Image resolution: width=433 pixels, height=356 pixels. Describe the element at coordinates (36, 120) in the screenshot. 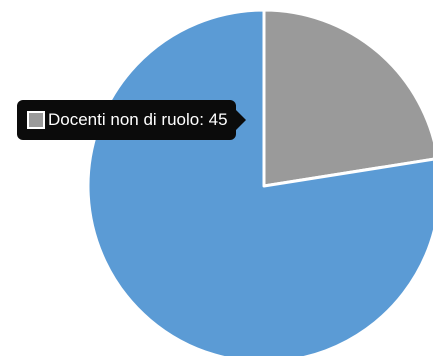

I see `tooltip-swatch` at that location.